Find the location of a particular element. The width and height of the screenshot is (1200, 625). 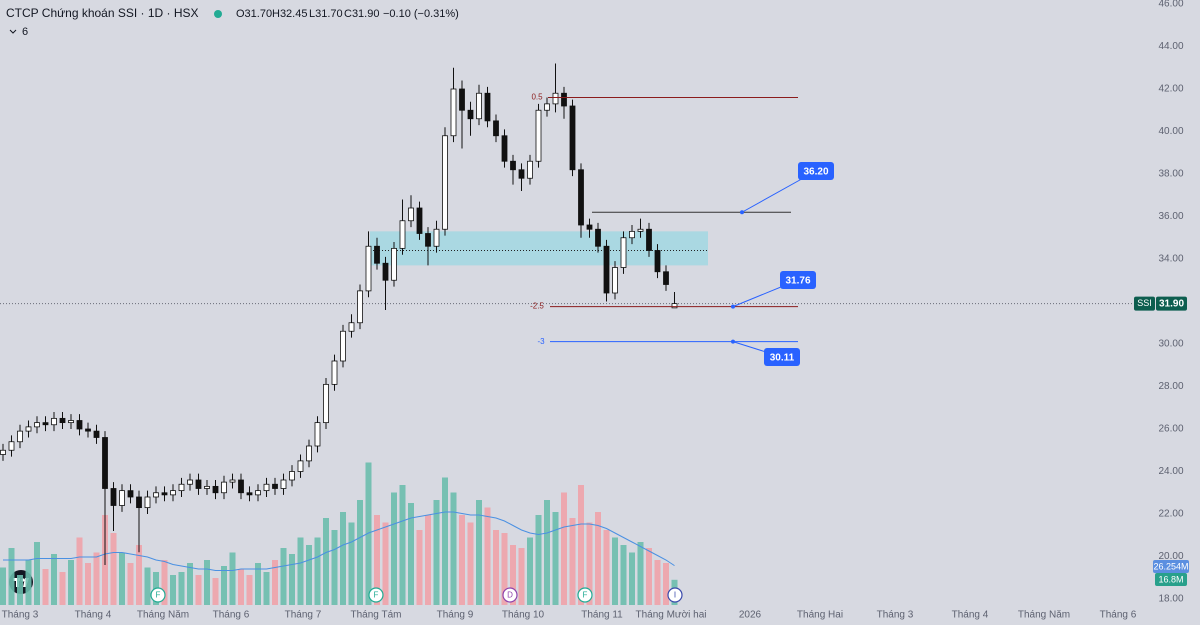

indicator-count: 6 is located at coordinates (25, 32).